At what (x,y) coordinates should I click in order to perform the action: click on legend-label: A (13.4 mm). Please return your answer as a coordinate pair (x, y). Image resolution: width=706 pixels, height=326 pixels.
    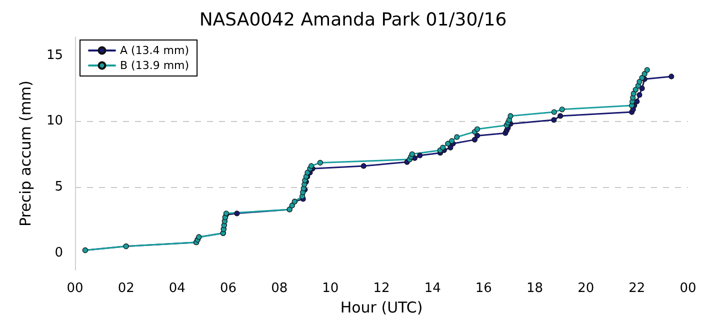
    Looking at the image, I should click on (155, 50).